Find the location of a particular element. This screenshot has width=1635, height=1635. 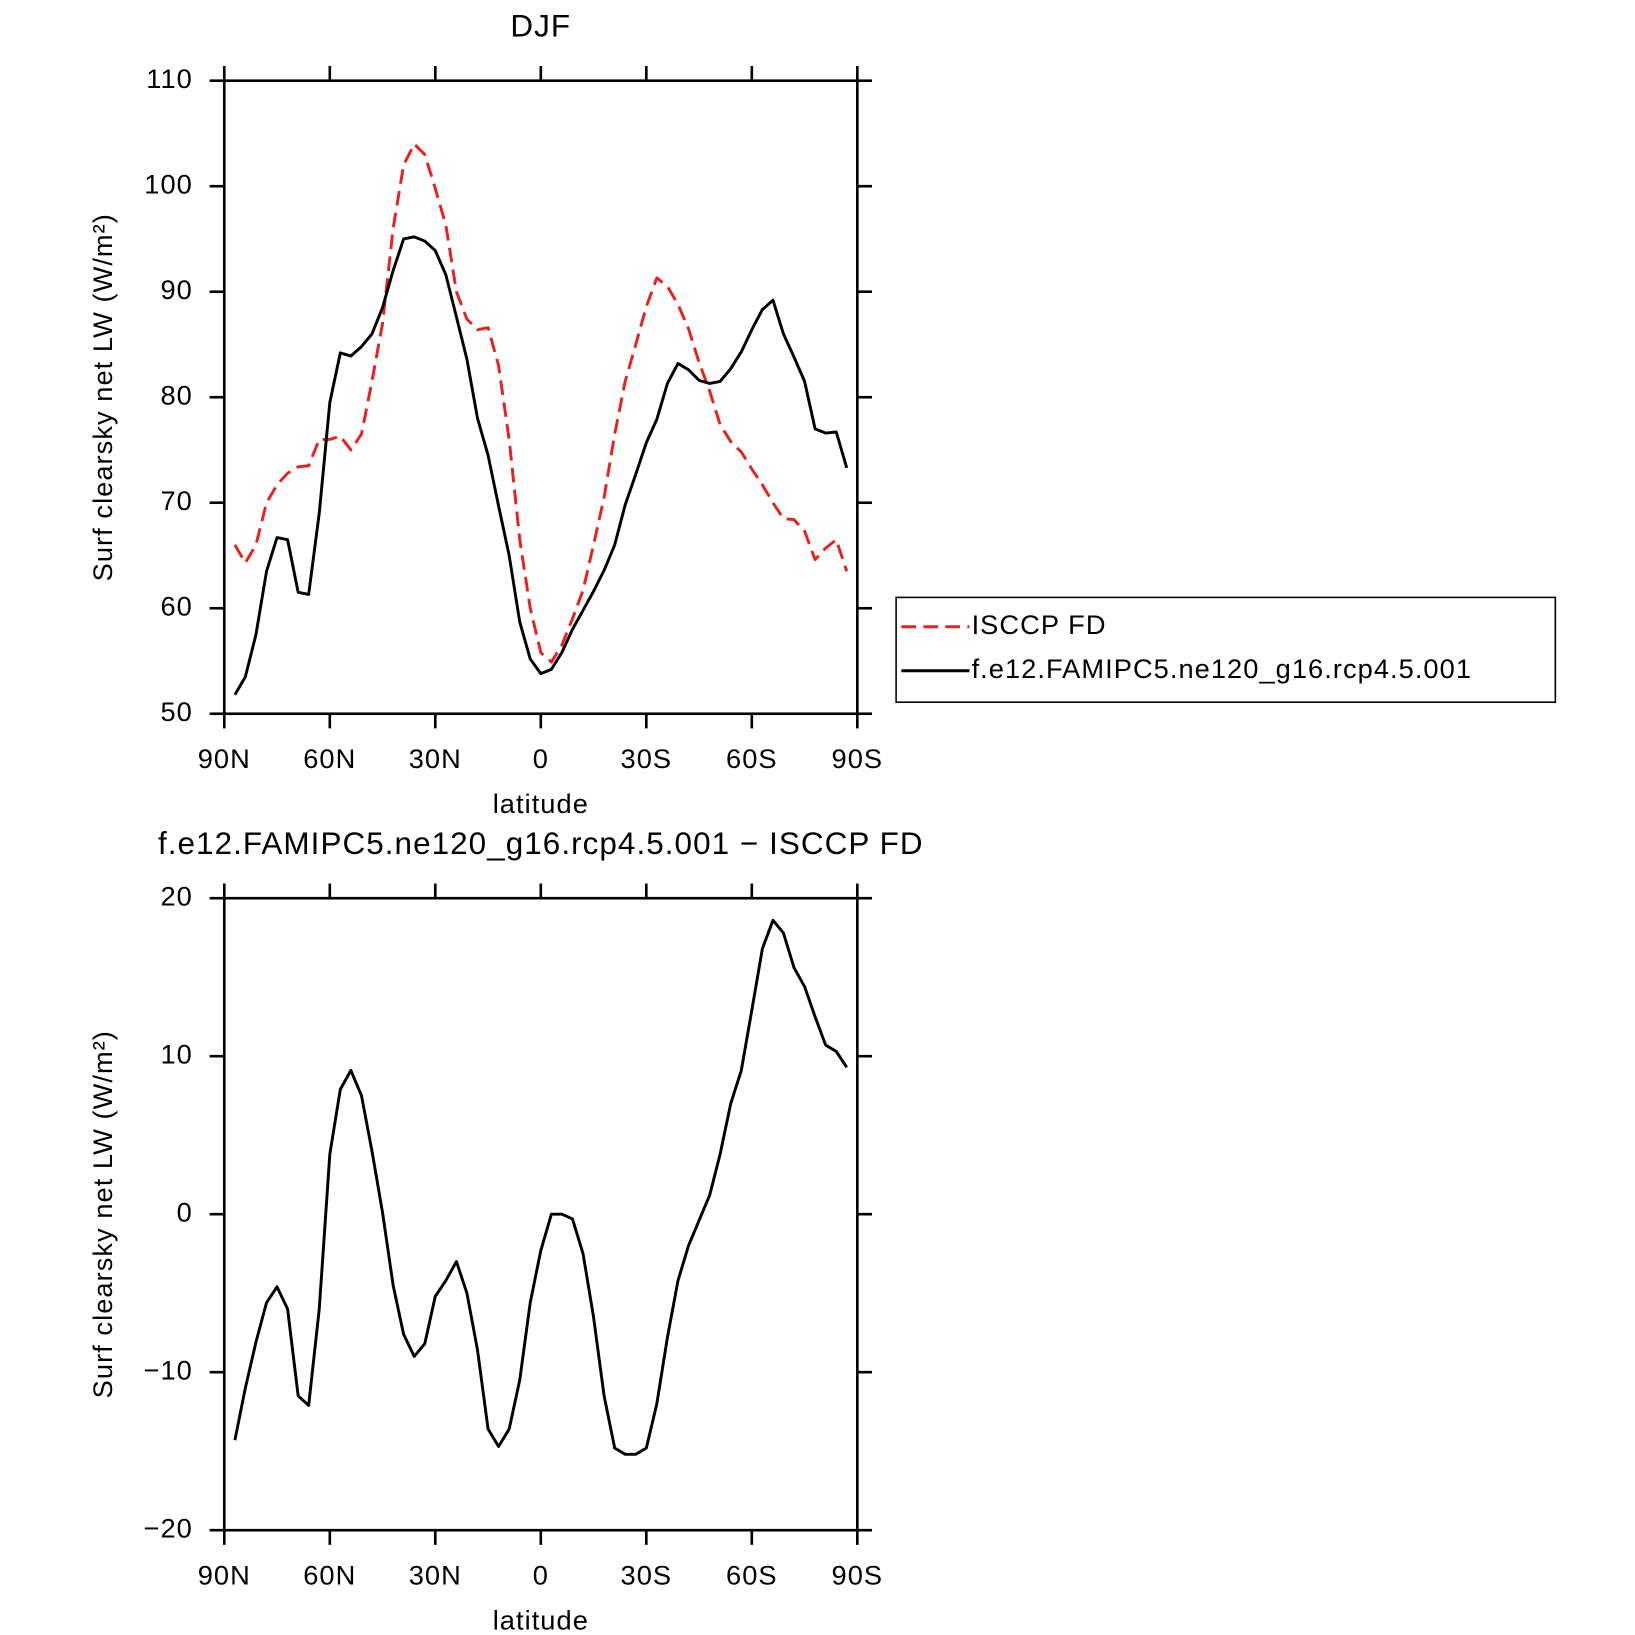

legend-label: f.e12.FAMIPC5.ne120_g16.rcp4.5.001 is located at coordinates (1222, 668).